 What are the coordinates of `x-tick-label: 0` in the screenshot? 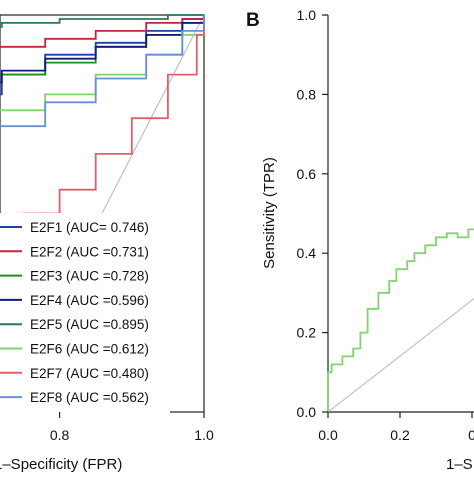 It's located at (471, 435).